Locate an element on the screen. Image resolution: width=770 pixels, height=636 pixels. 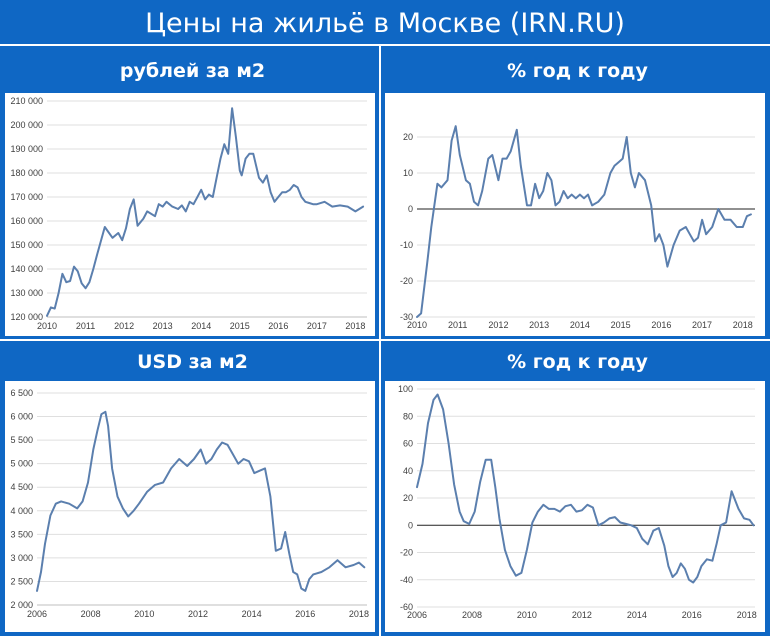
y-tick-label: 130 000 is located at coordinates (26, 293).